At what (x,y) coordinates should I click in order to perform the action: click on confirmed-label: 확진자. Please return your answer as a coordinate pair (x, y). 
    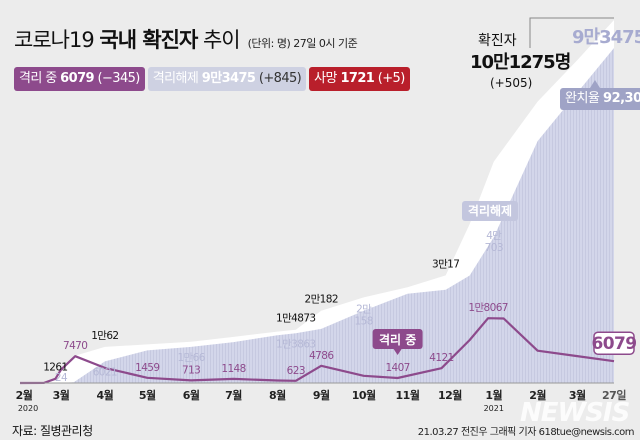
    Looking at the image, I should click on (497, 41).